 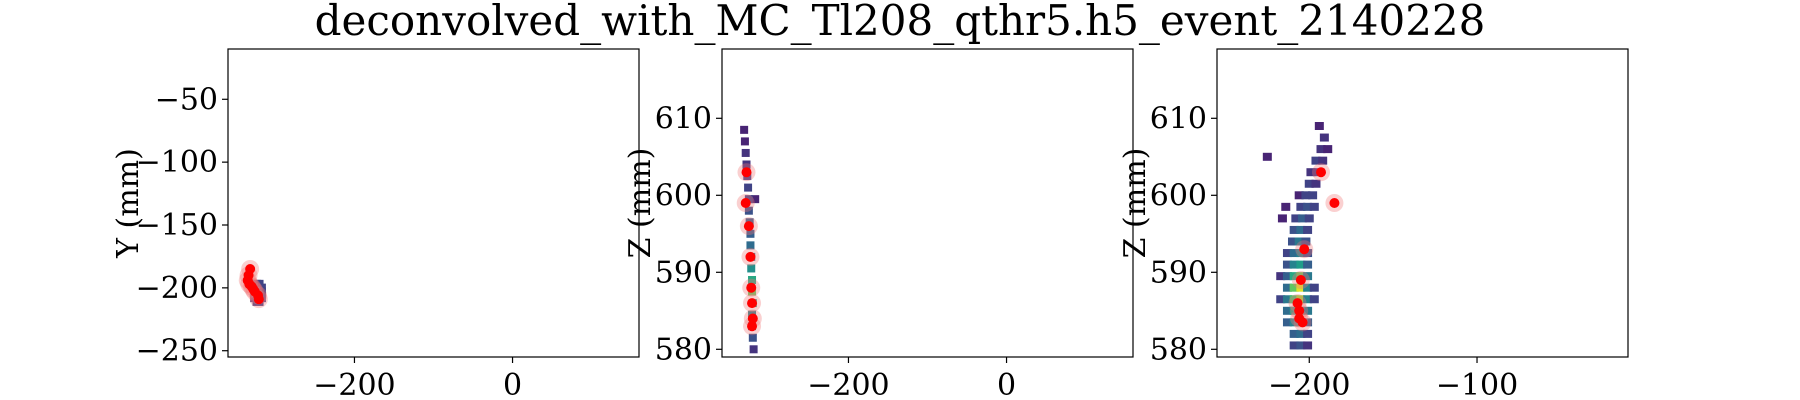 I want to click on y-tick-label: −200, so click(x=177, y=288).